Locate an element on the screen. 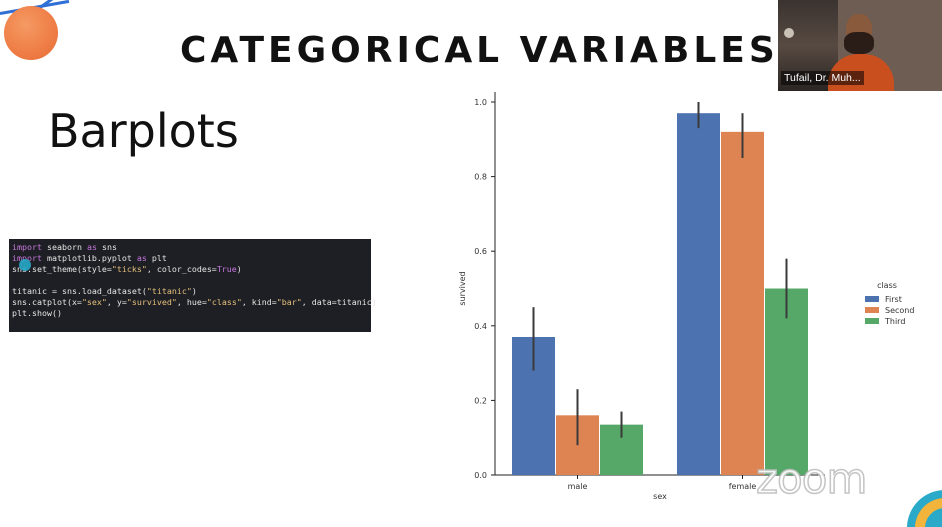 The height and width of the screenshot is (527, 942). corner-logo-icon is located at coordinates (923, 507).